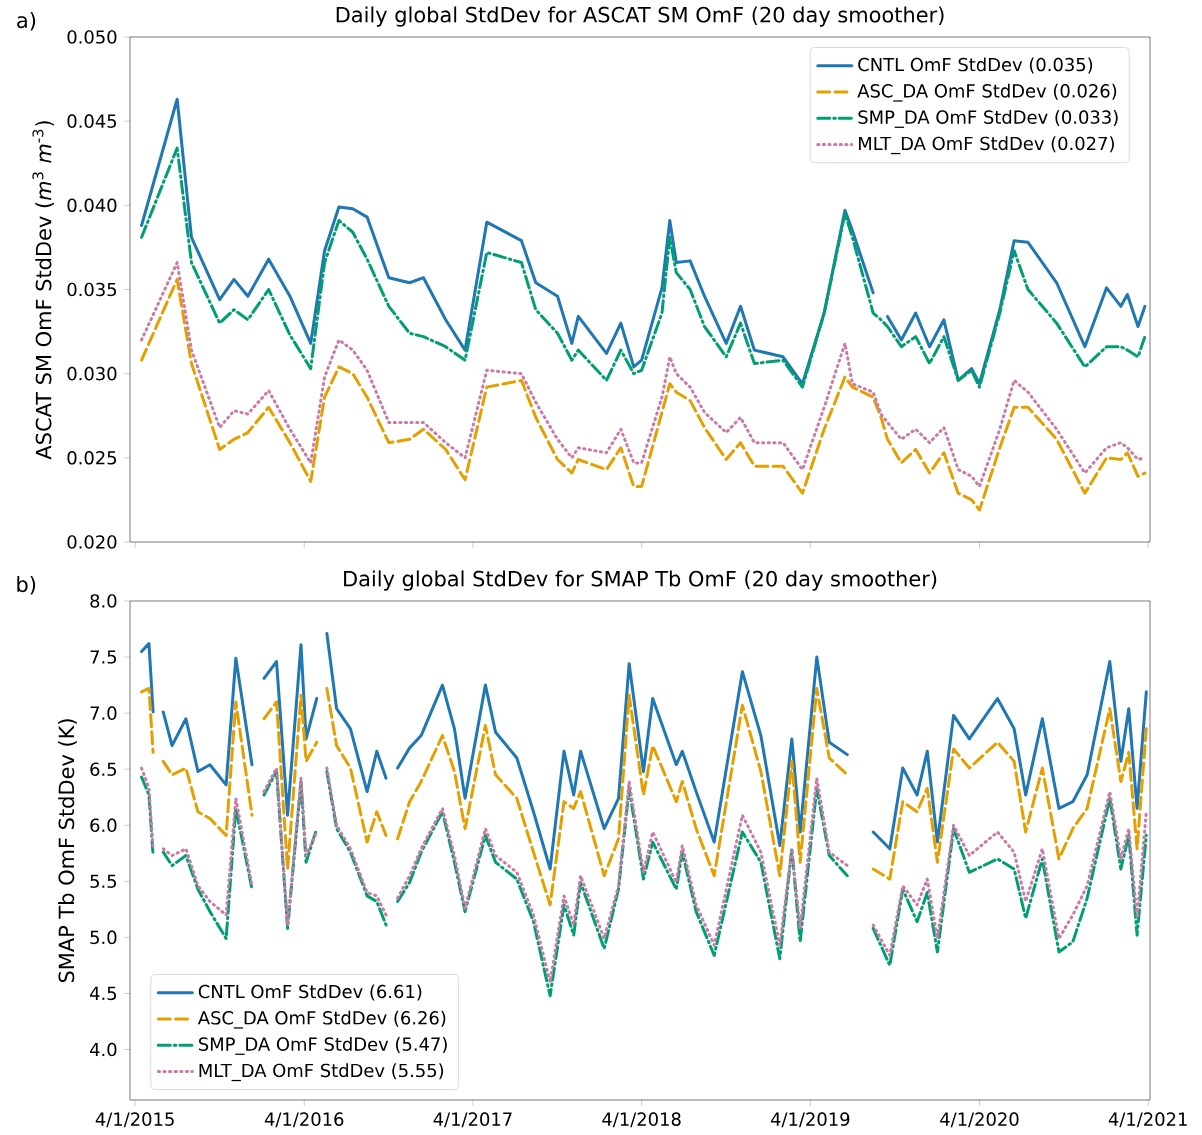 This screenshot has height=1135, width=1202. I want to click on y-axis-title: ASCAT SM OmF StdDev (m$^{3}$ m$^{-3}$), so click(43, 290).